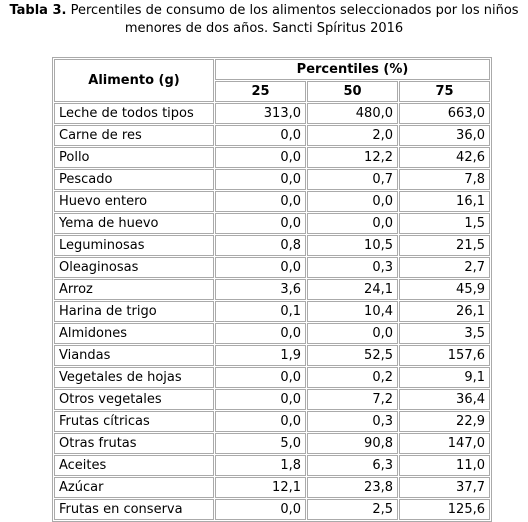 The width and height of the screenshot is (528, 522). I want to click on table-row: Carne de res 0,0 2,0 36,0, so click(272, 135).